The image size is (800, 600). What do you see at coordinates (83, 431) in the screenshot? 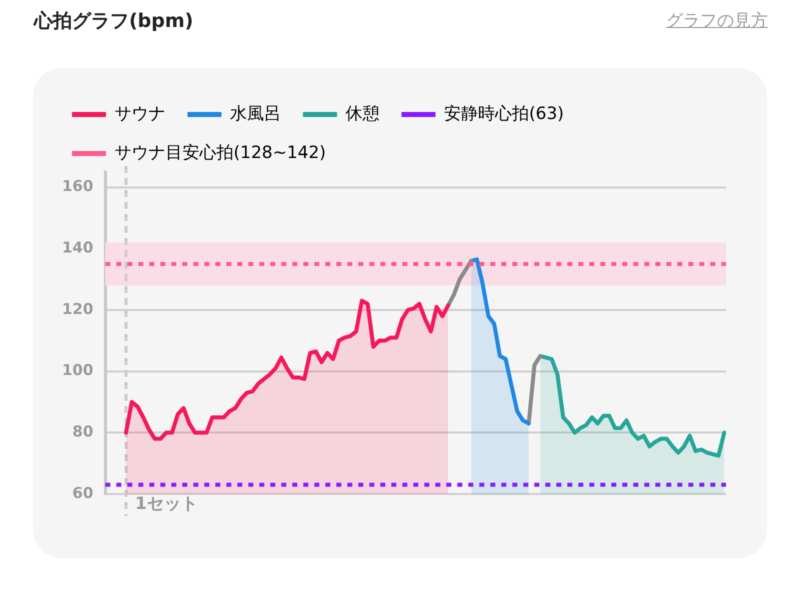
I see `y-tick-label: 80` at bounding box center [83, 431].